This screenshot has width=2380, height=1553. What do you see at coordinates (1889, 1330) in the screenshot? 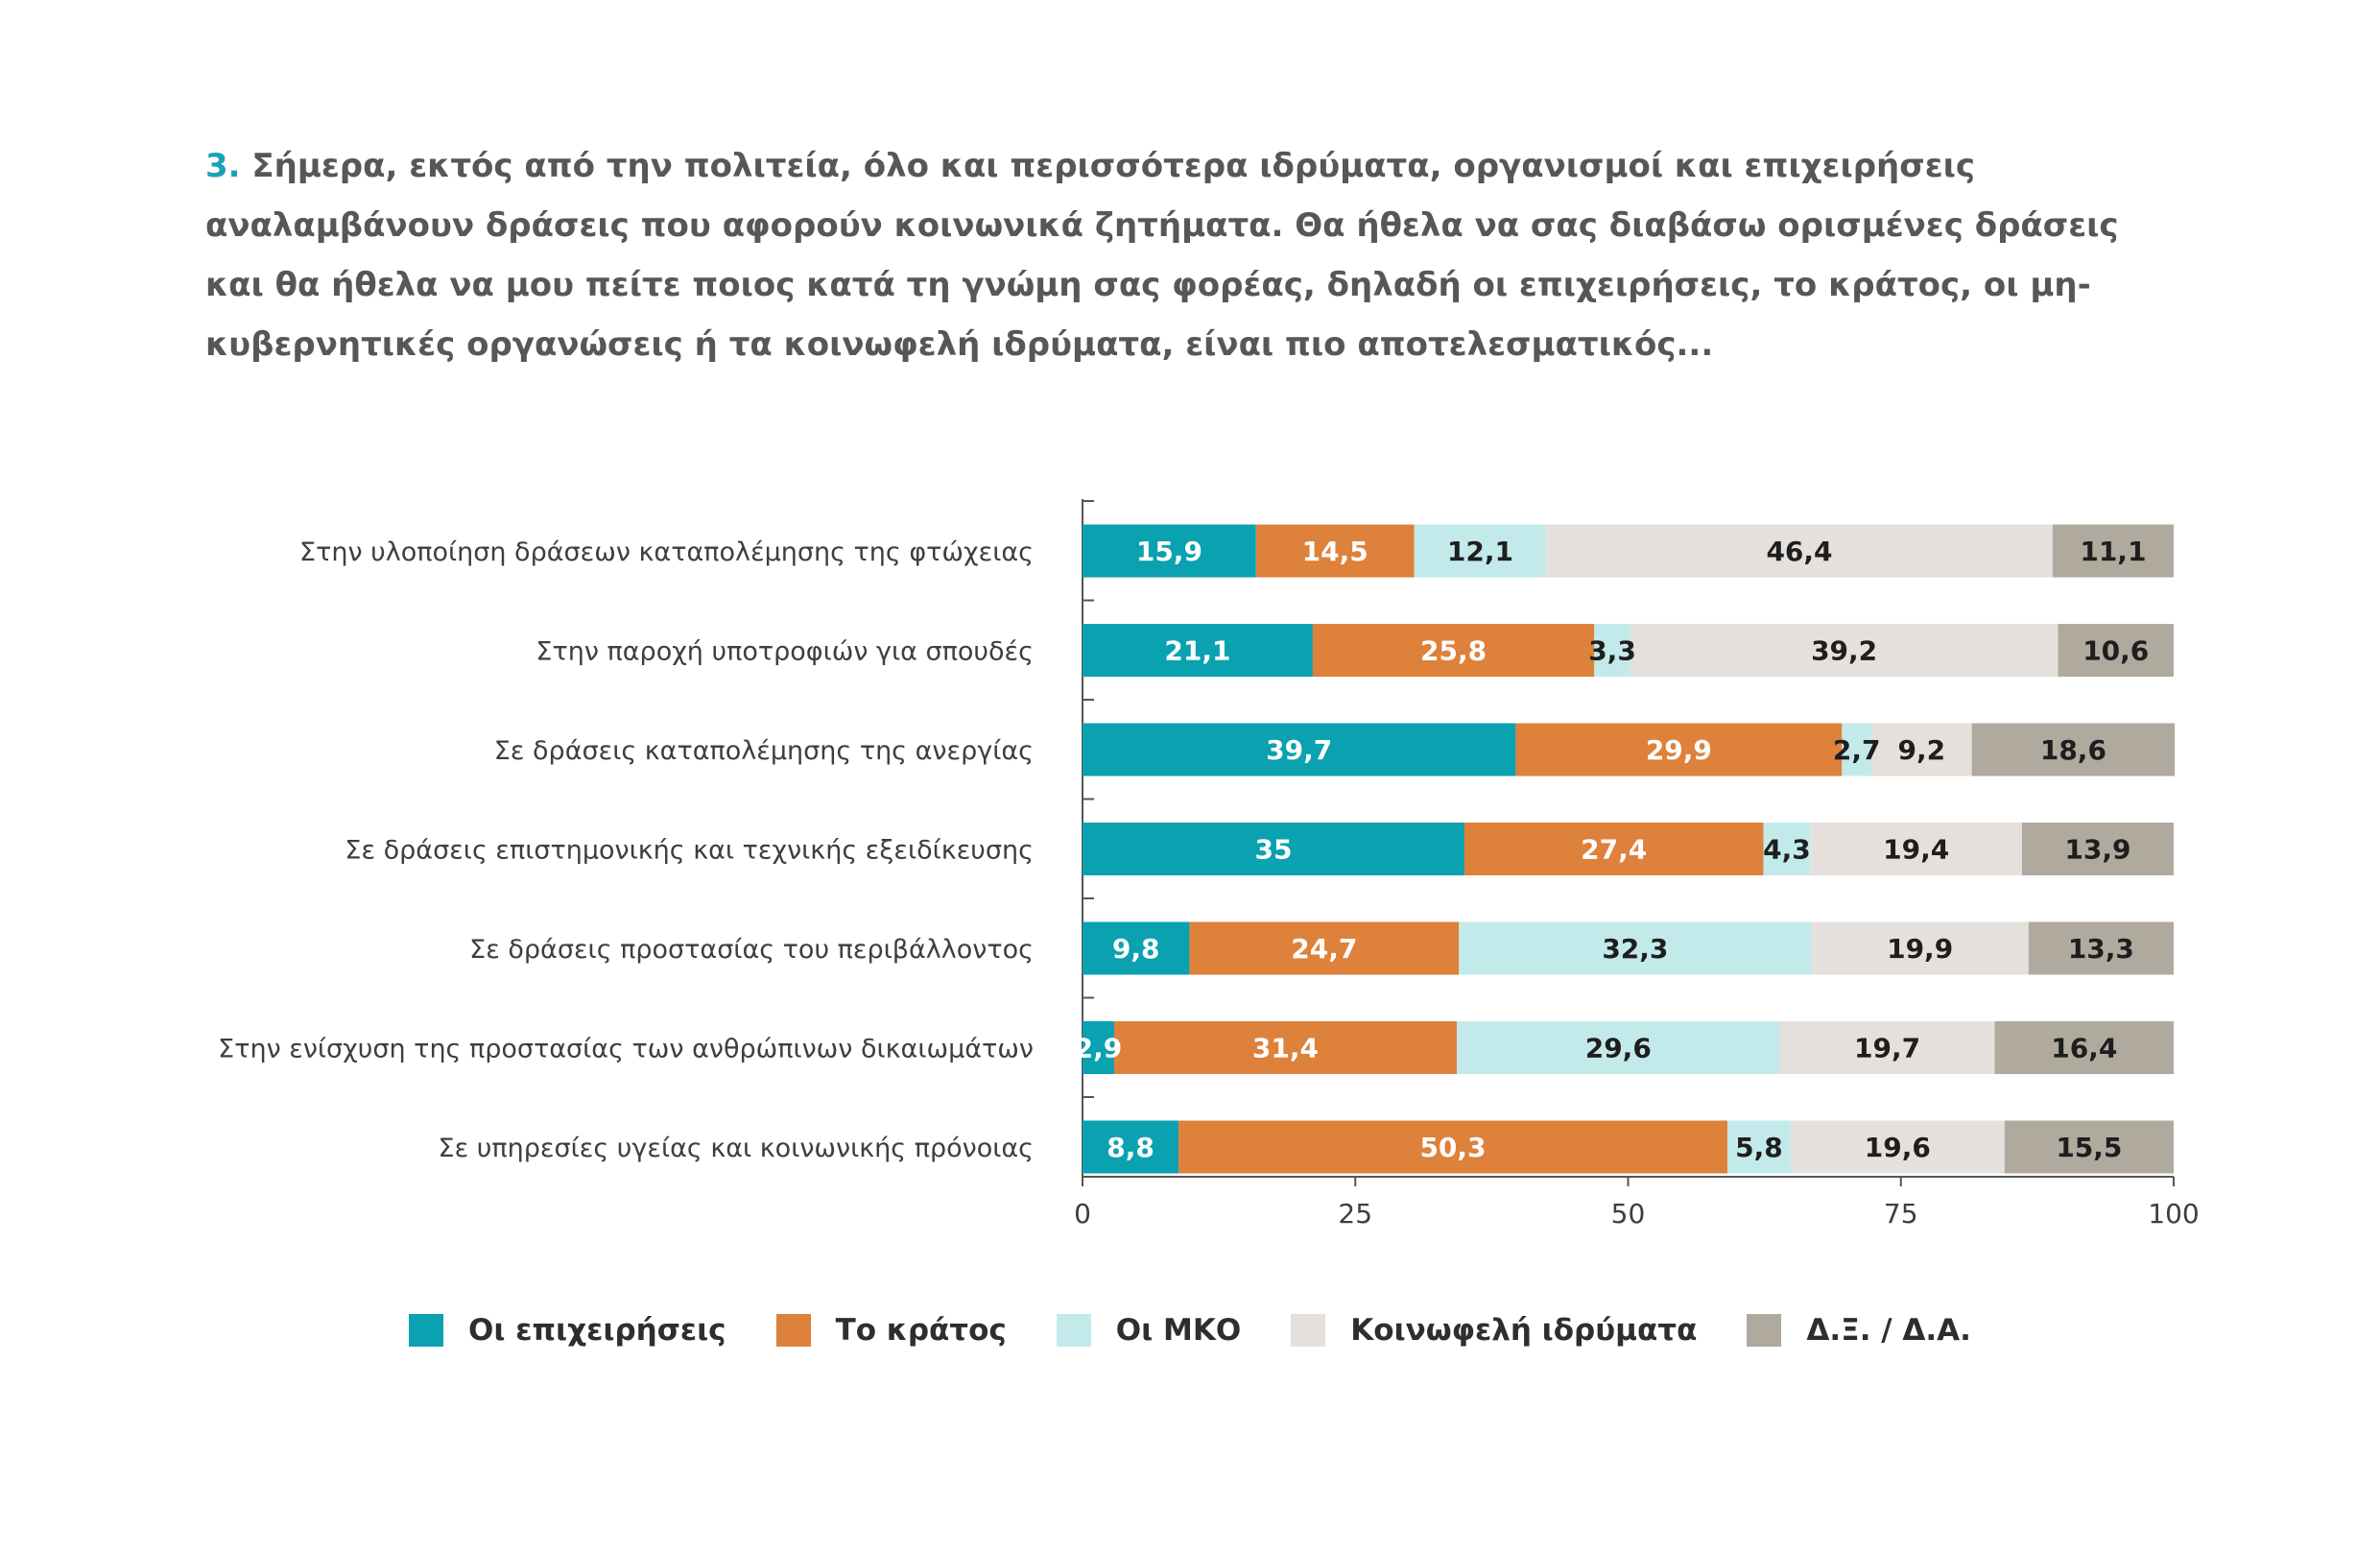
I see `legend-label: Δ.Ξ. / Δ.Α.` at bounding box center [1889, 1330].